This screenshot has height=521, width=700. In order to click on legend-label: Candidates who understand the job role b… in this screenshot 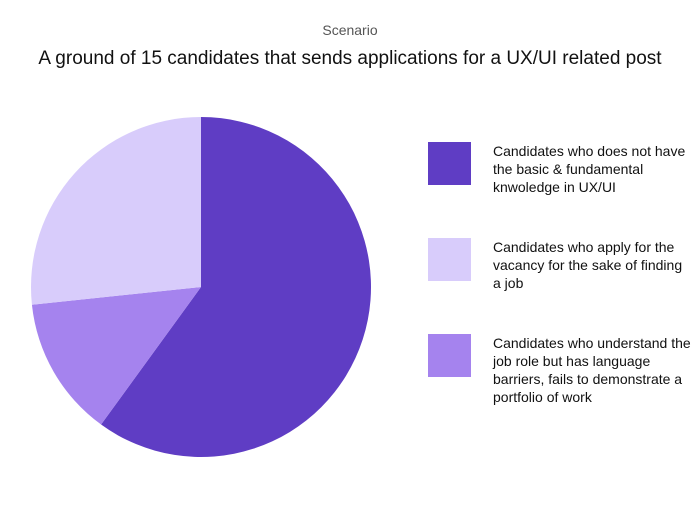, I will do `click(592, 370)`.